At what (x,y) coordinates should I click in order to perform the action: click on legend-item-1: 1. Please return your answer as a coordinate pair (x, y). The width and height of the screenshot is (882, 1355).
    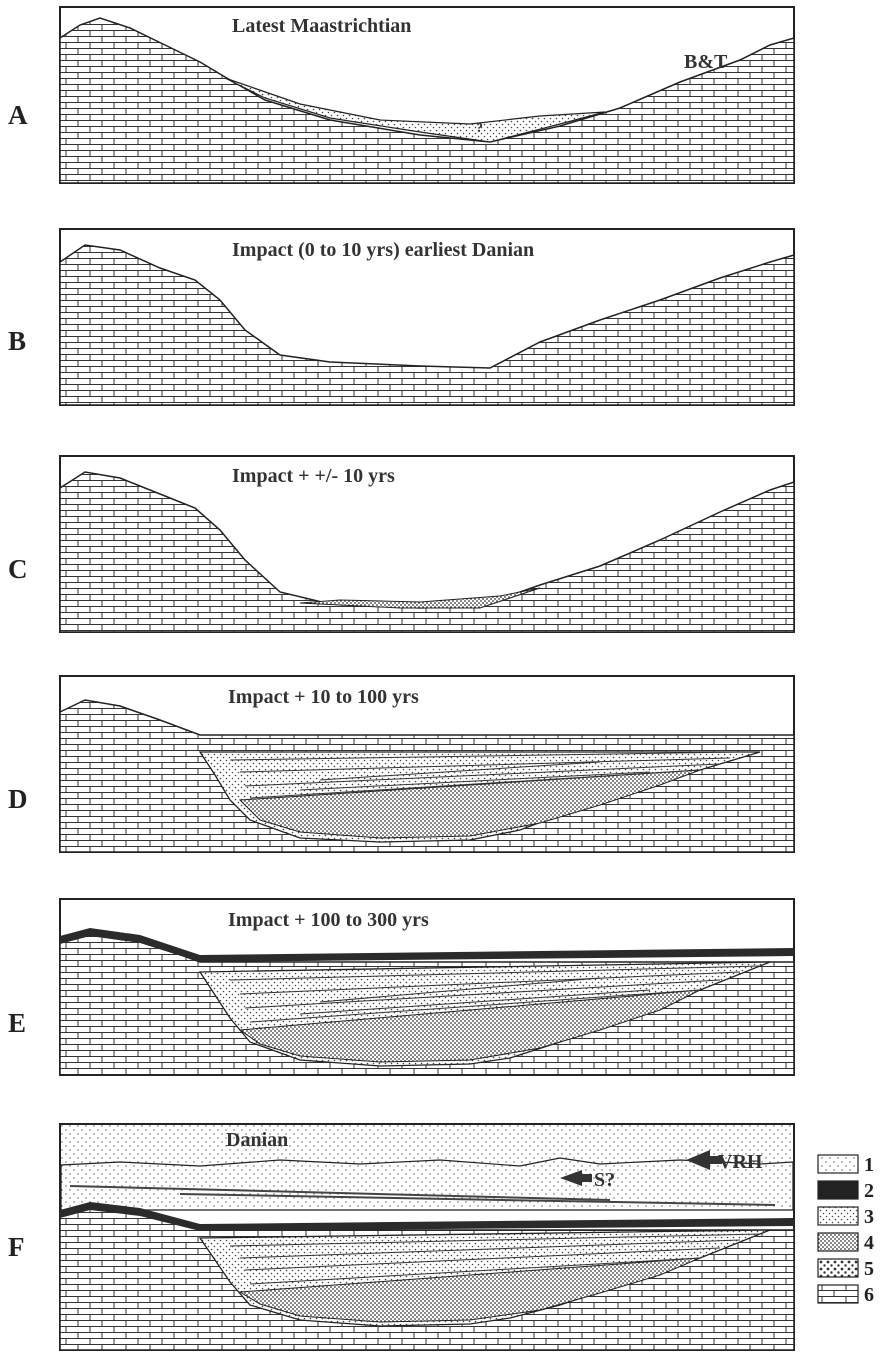
    Looking at the image, I should click on (845, 1165).